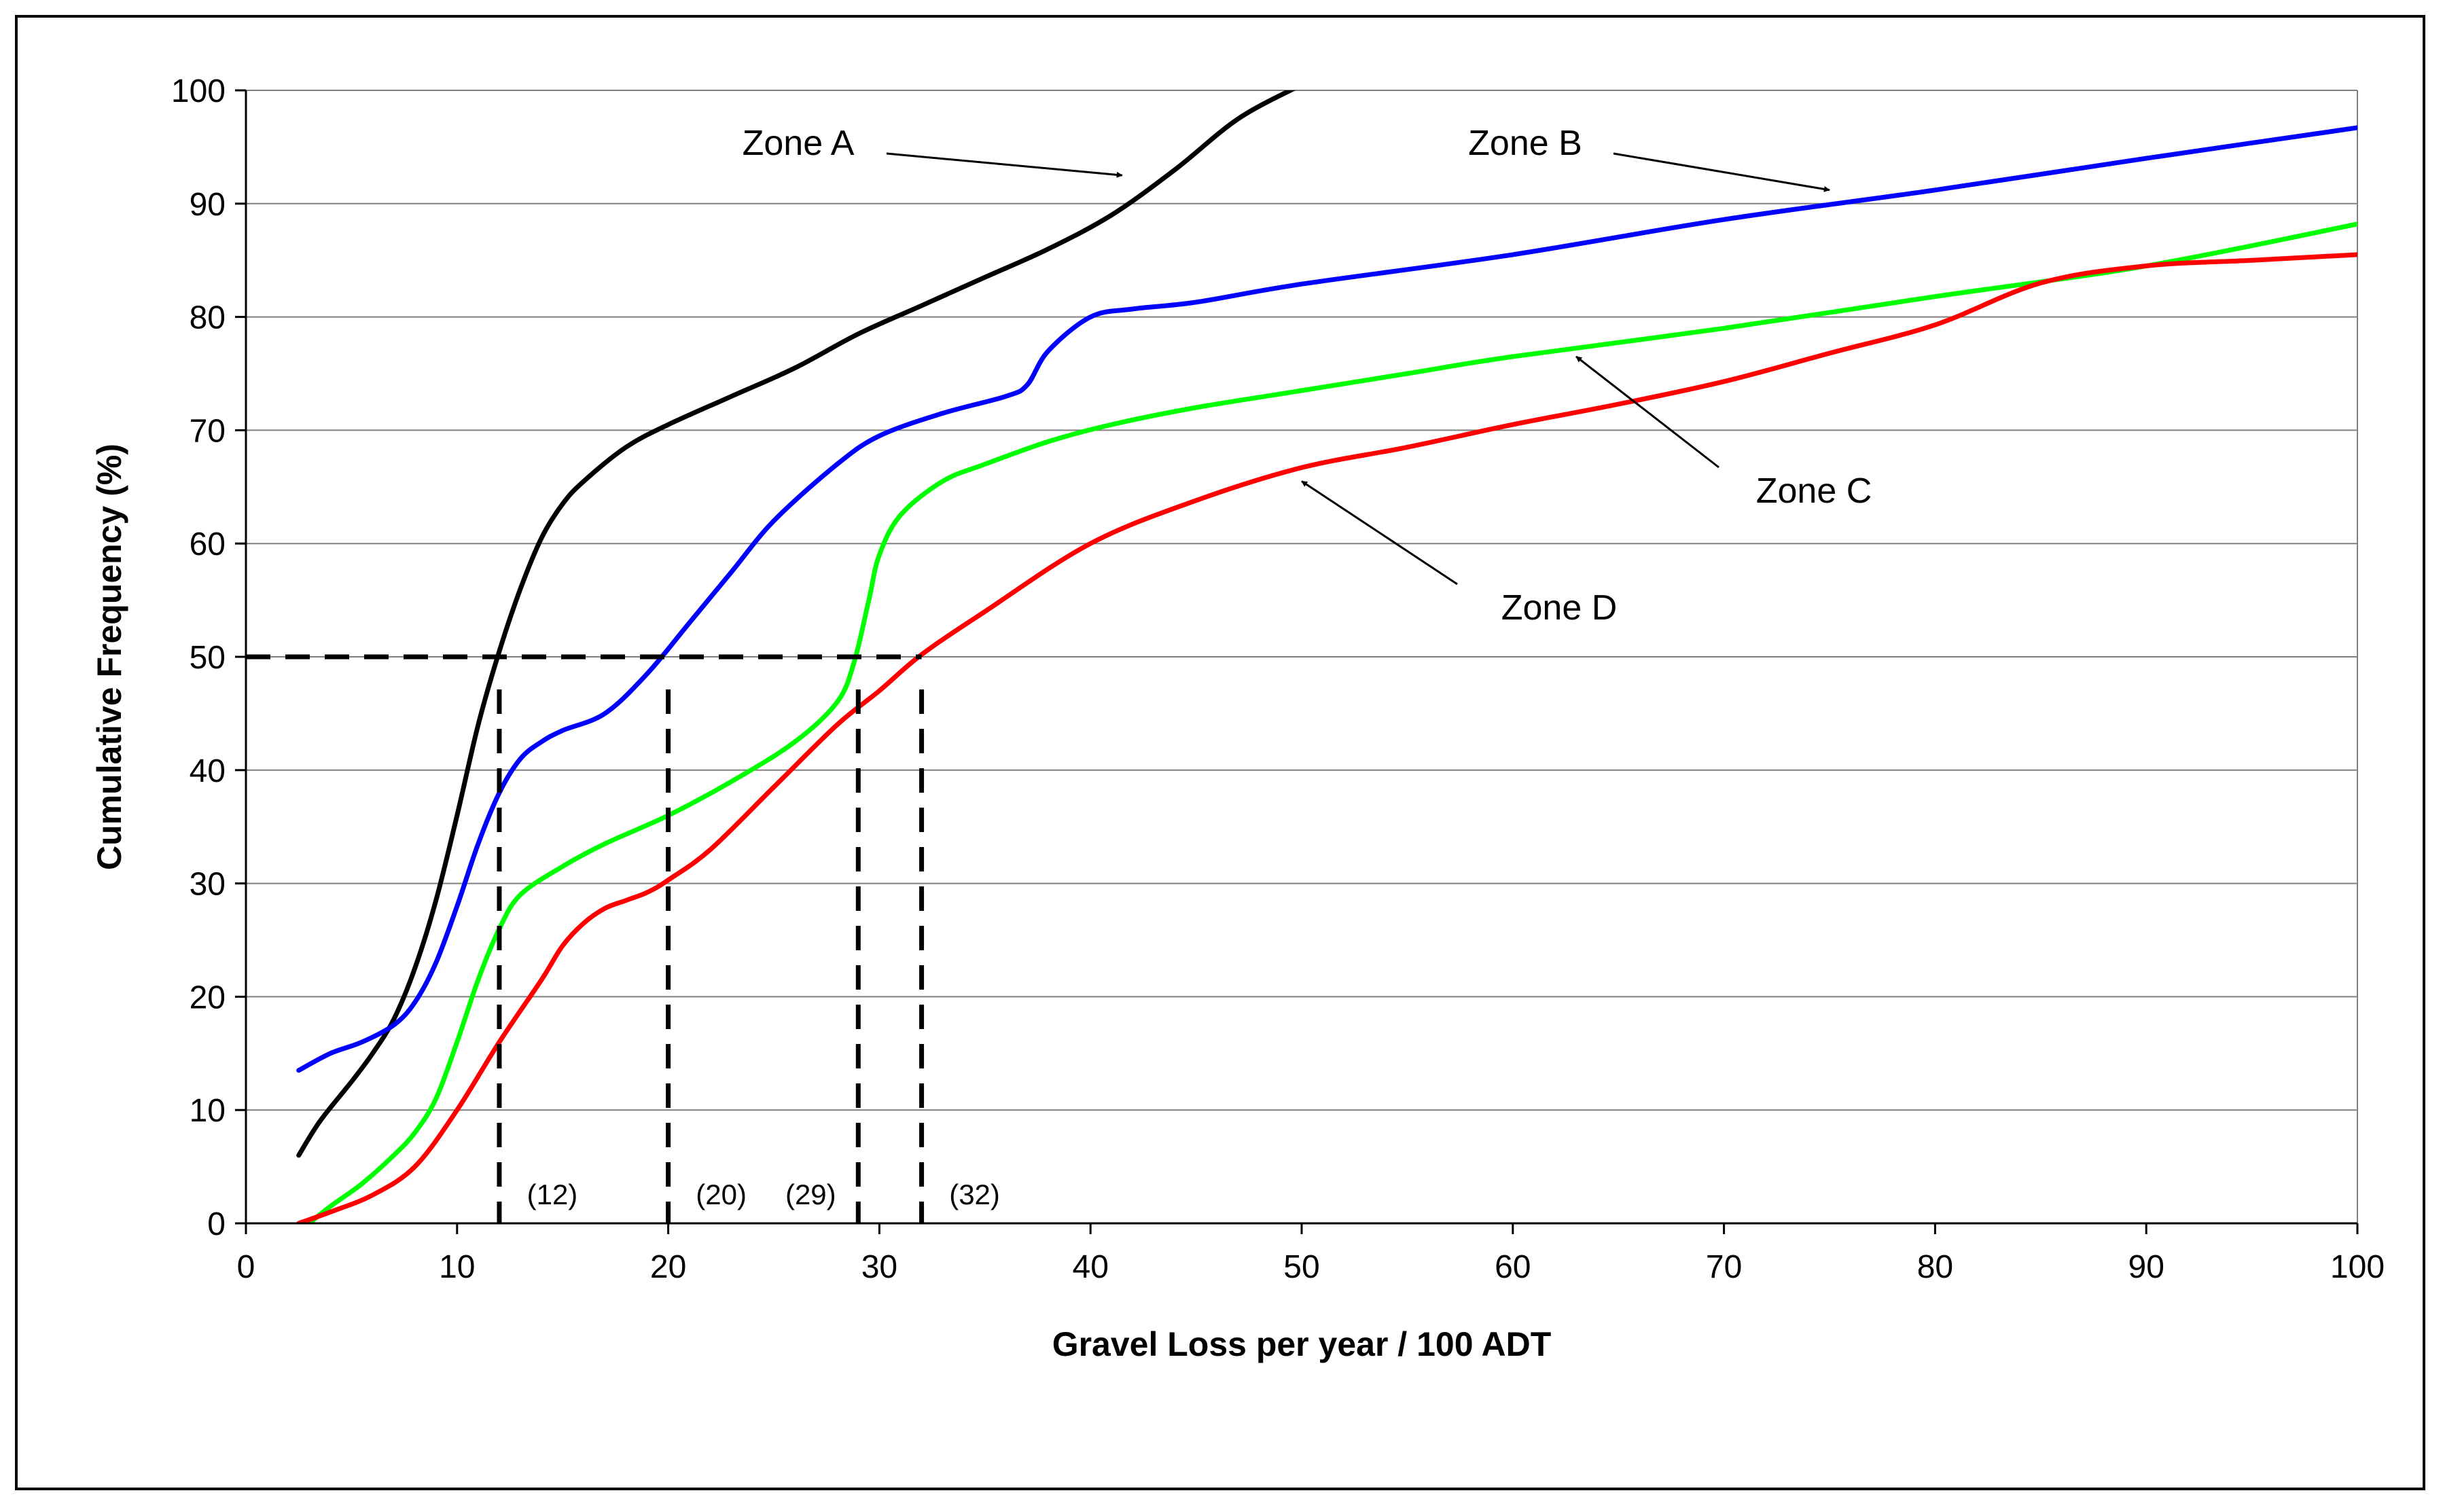 The width and height of the screenshot is (2443, 1512). What do you see at coordinates (208, 885) in the screenshot?
I see `y-tick-label-30: 30` at bounding box center [208, 885].